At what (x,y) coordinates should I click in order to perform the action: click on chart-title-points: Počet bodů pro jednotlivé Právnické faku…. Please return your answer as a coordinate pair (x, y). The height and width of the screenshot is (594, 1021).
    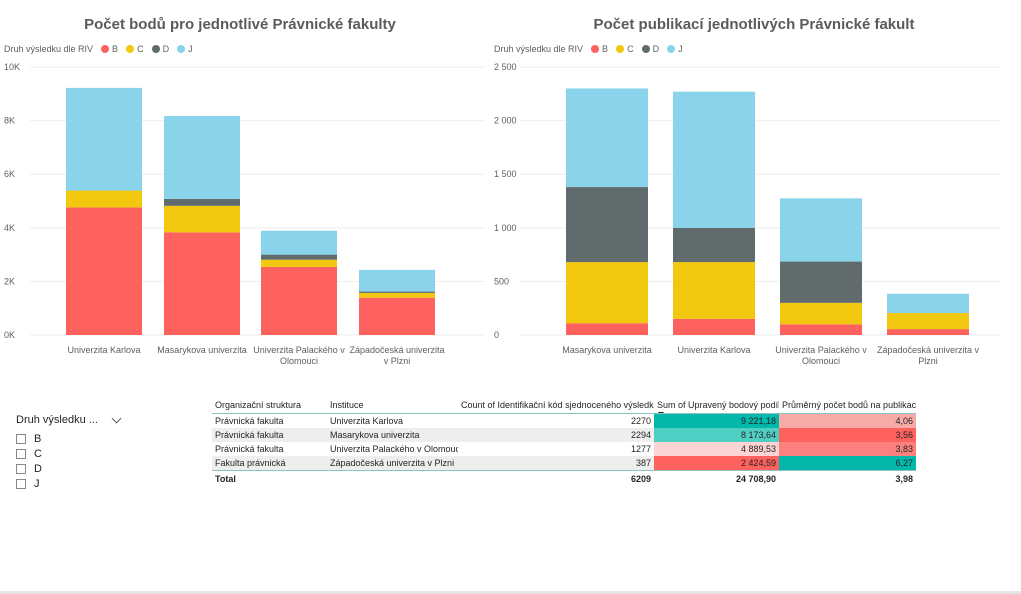
    Looking at the image, I should click on (240, 24).